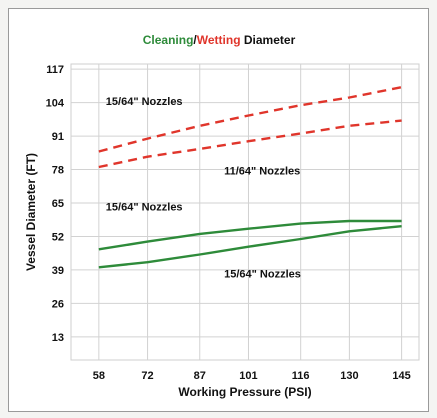  I want to click on title-part-3: Diameter, so click(268, 40).